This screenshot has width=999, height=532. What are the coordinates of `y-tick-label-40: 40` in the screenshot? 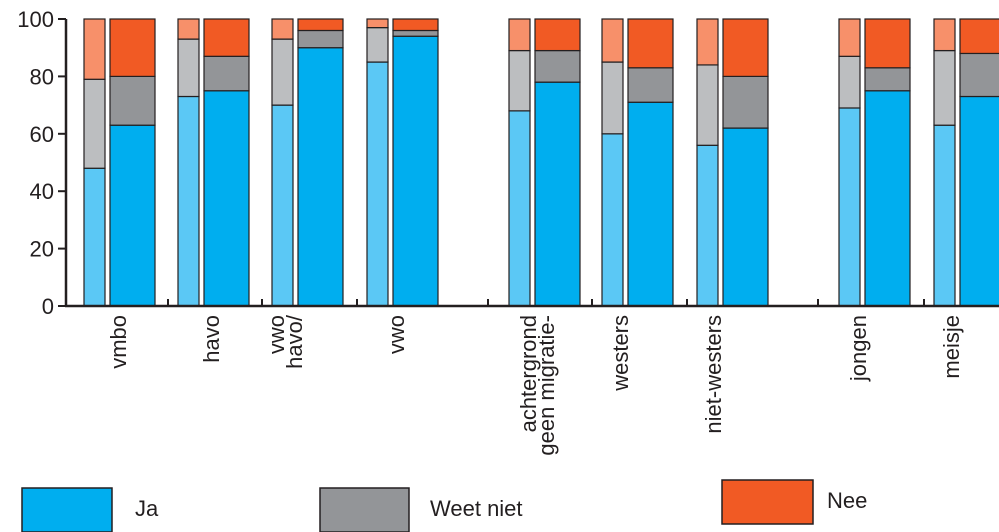 It's located at (42, 191).